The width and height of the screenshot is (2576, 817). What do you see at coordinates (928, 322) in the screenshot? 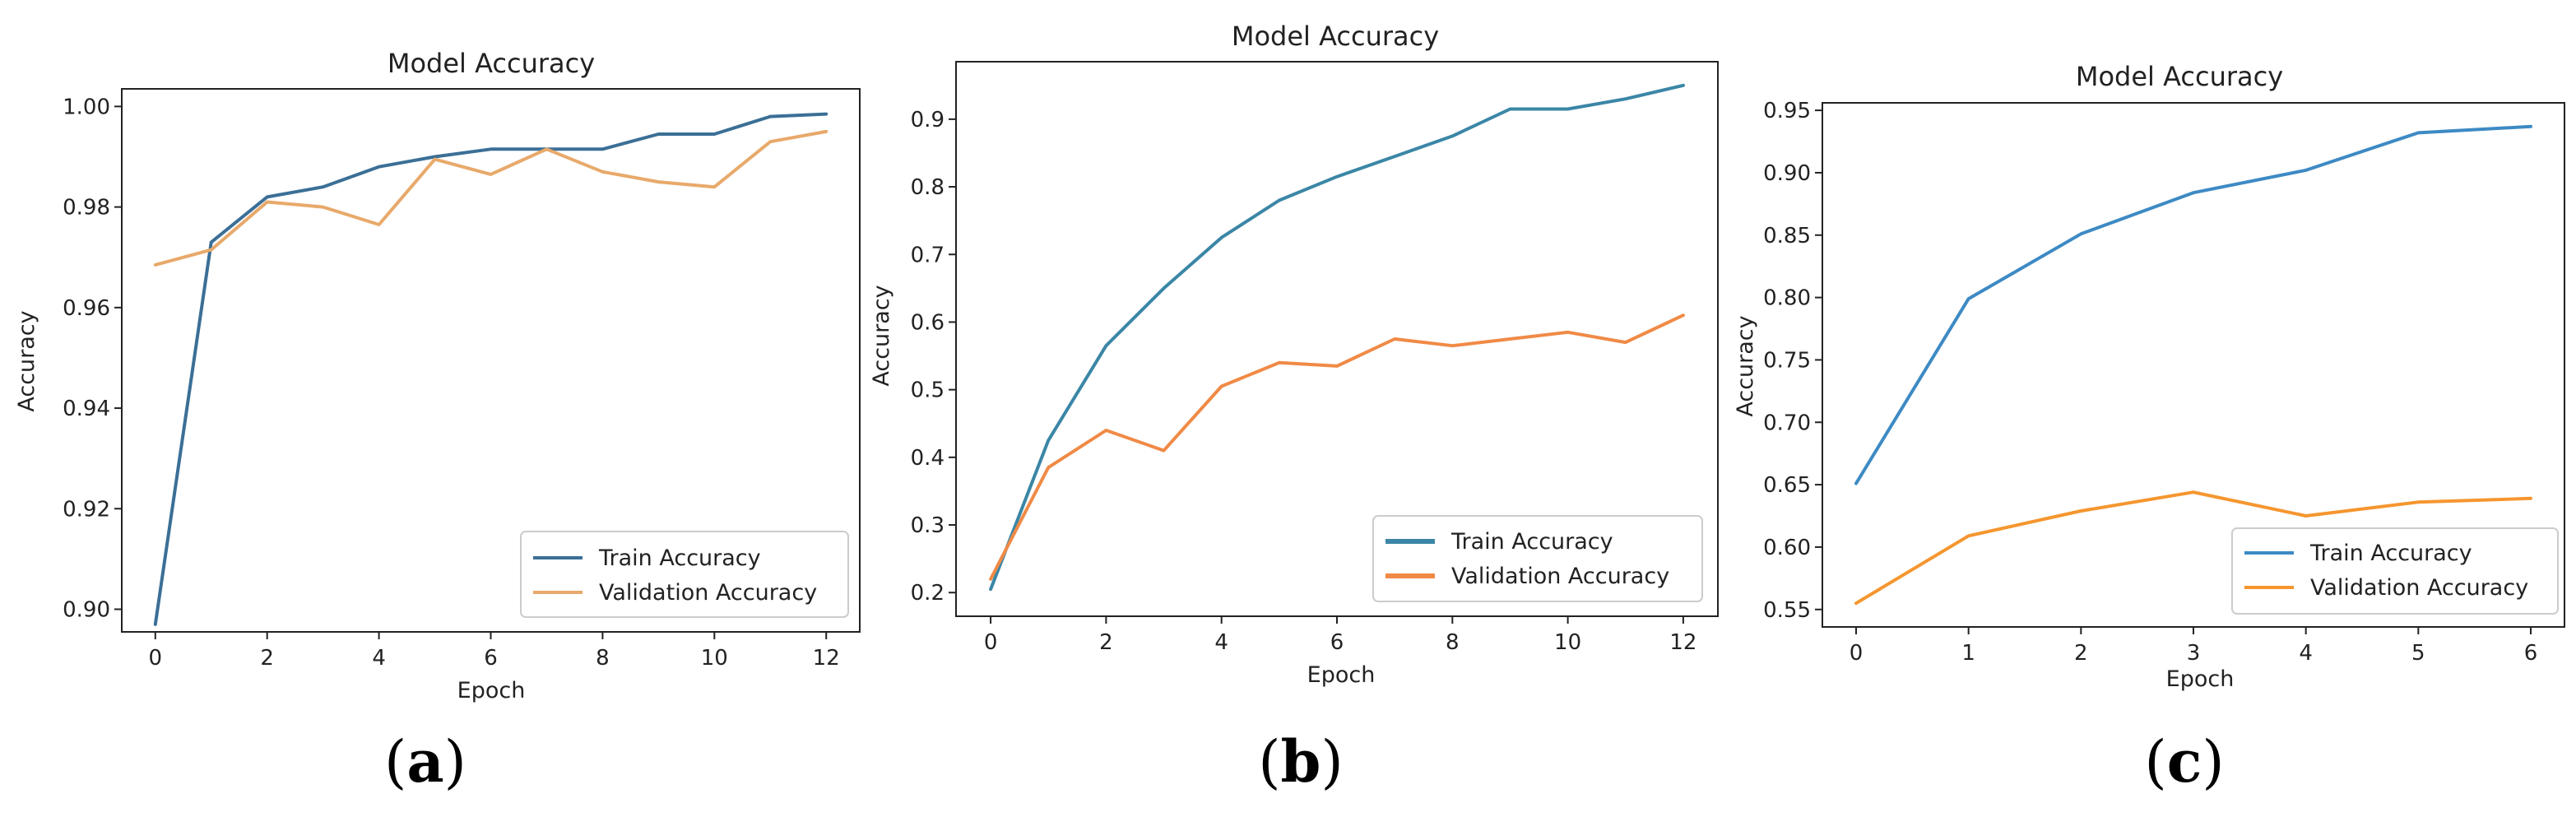
I see `y-tick-label: 0.6` at bounding box center [928, 322].